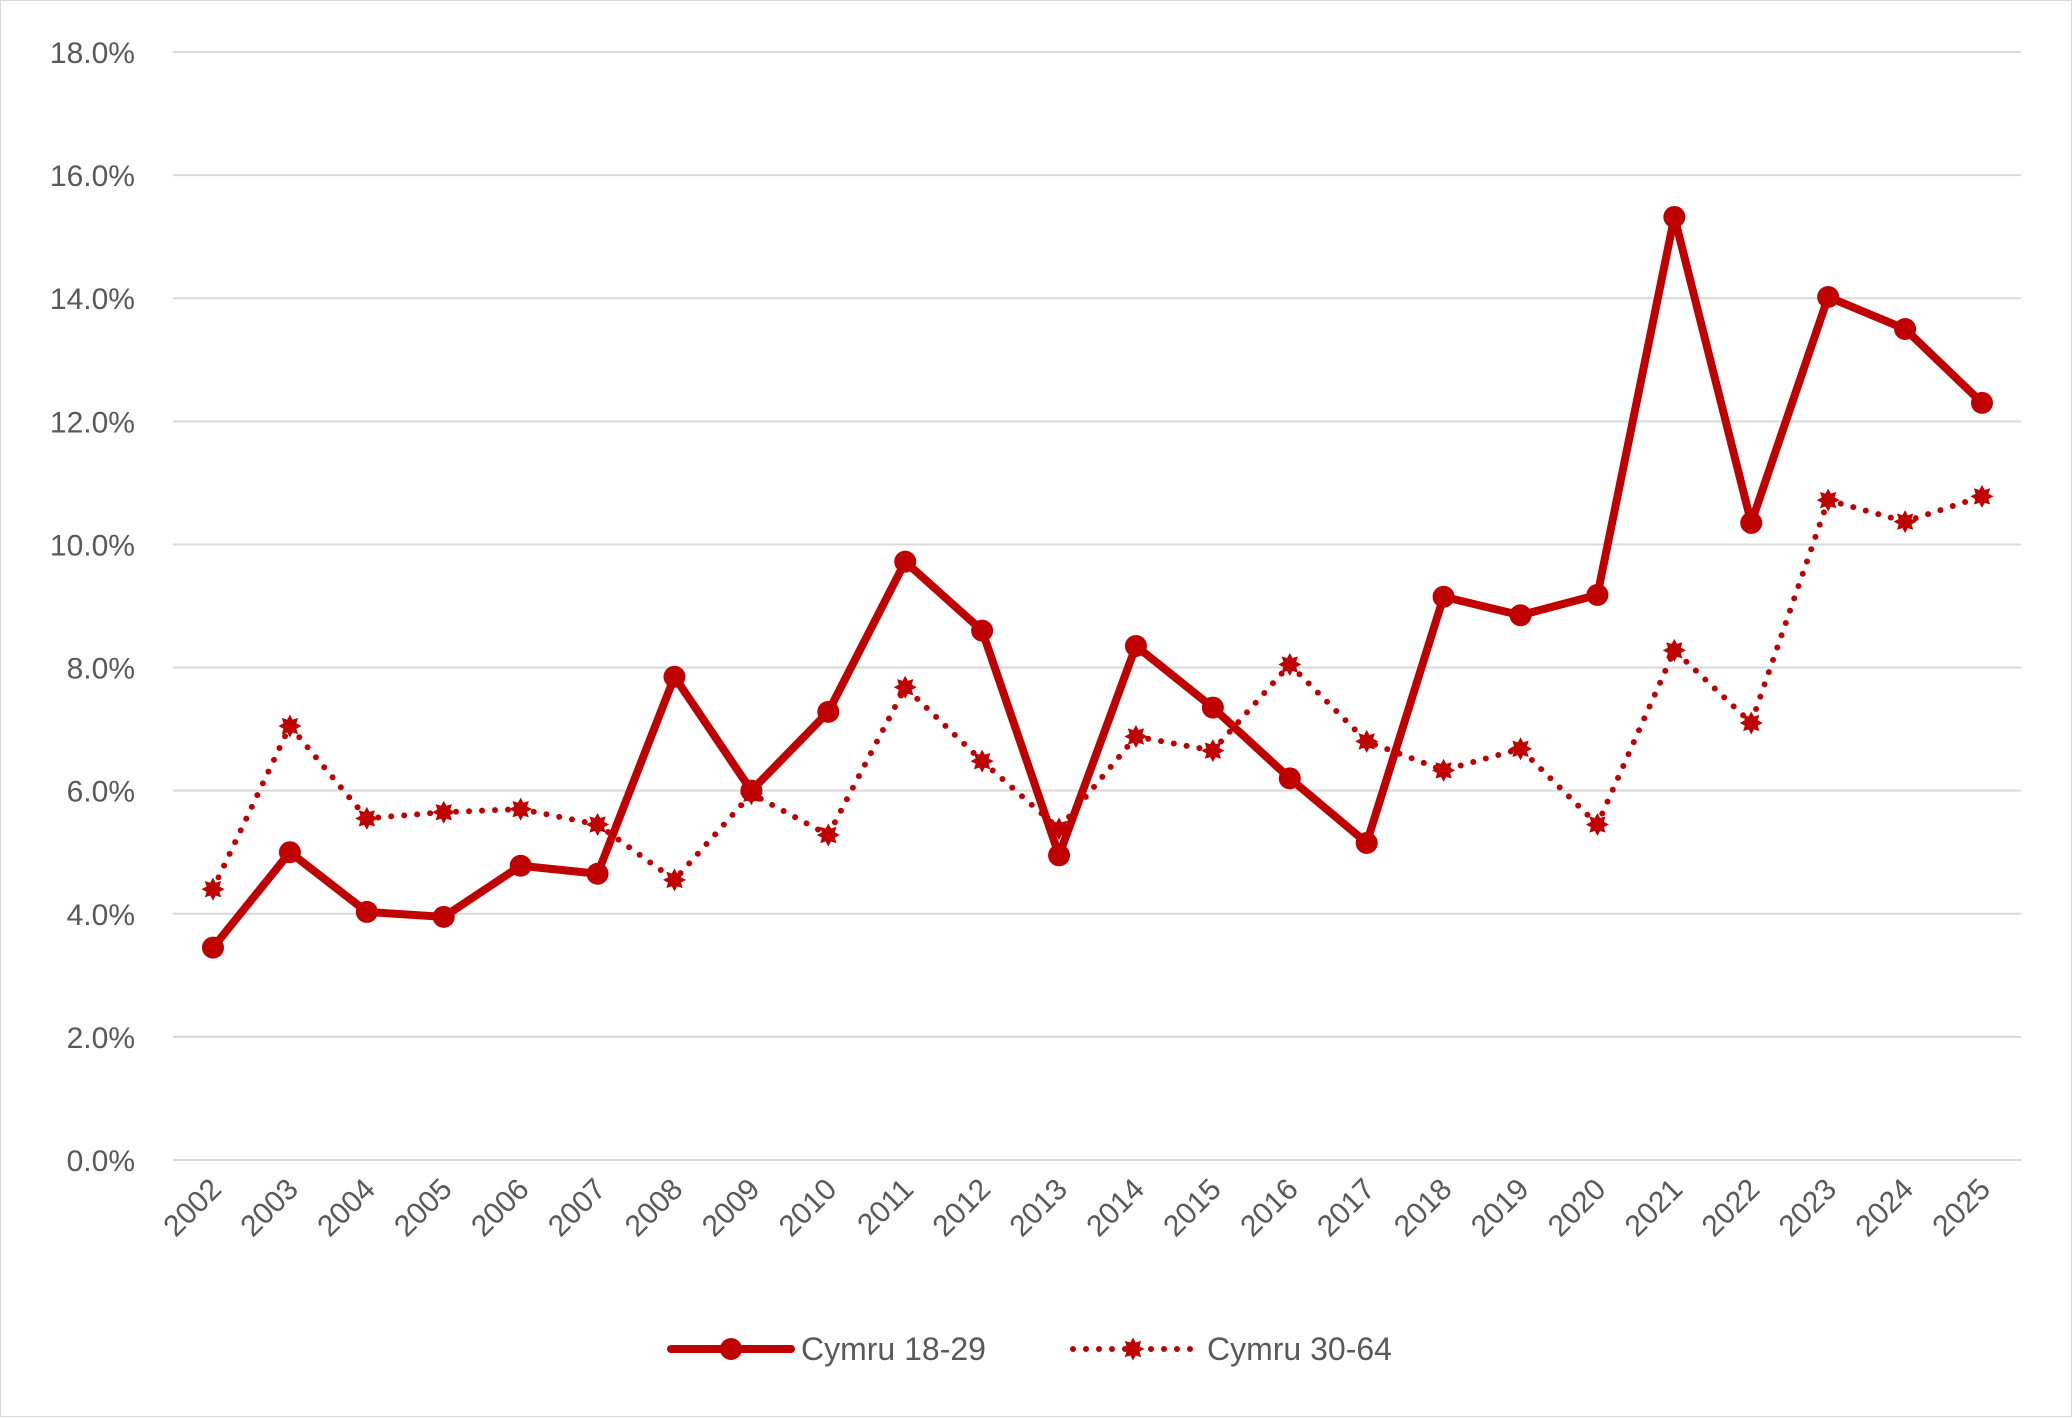  Describe the element at coordinates (92, 299) in the screenshot. I see `y-tick-label: 14.0%` at that location.